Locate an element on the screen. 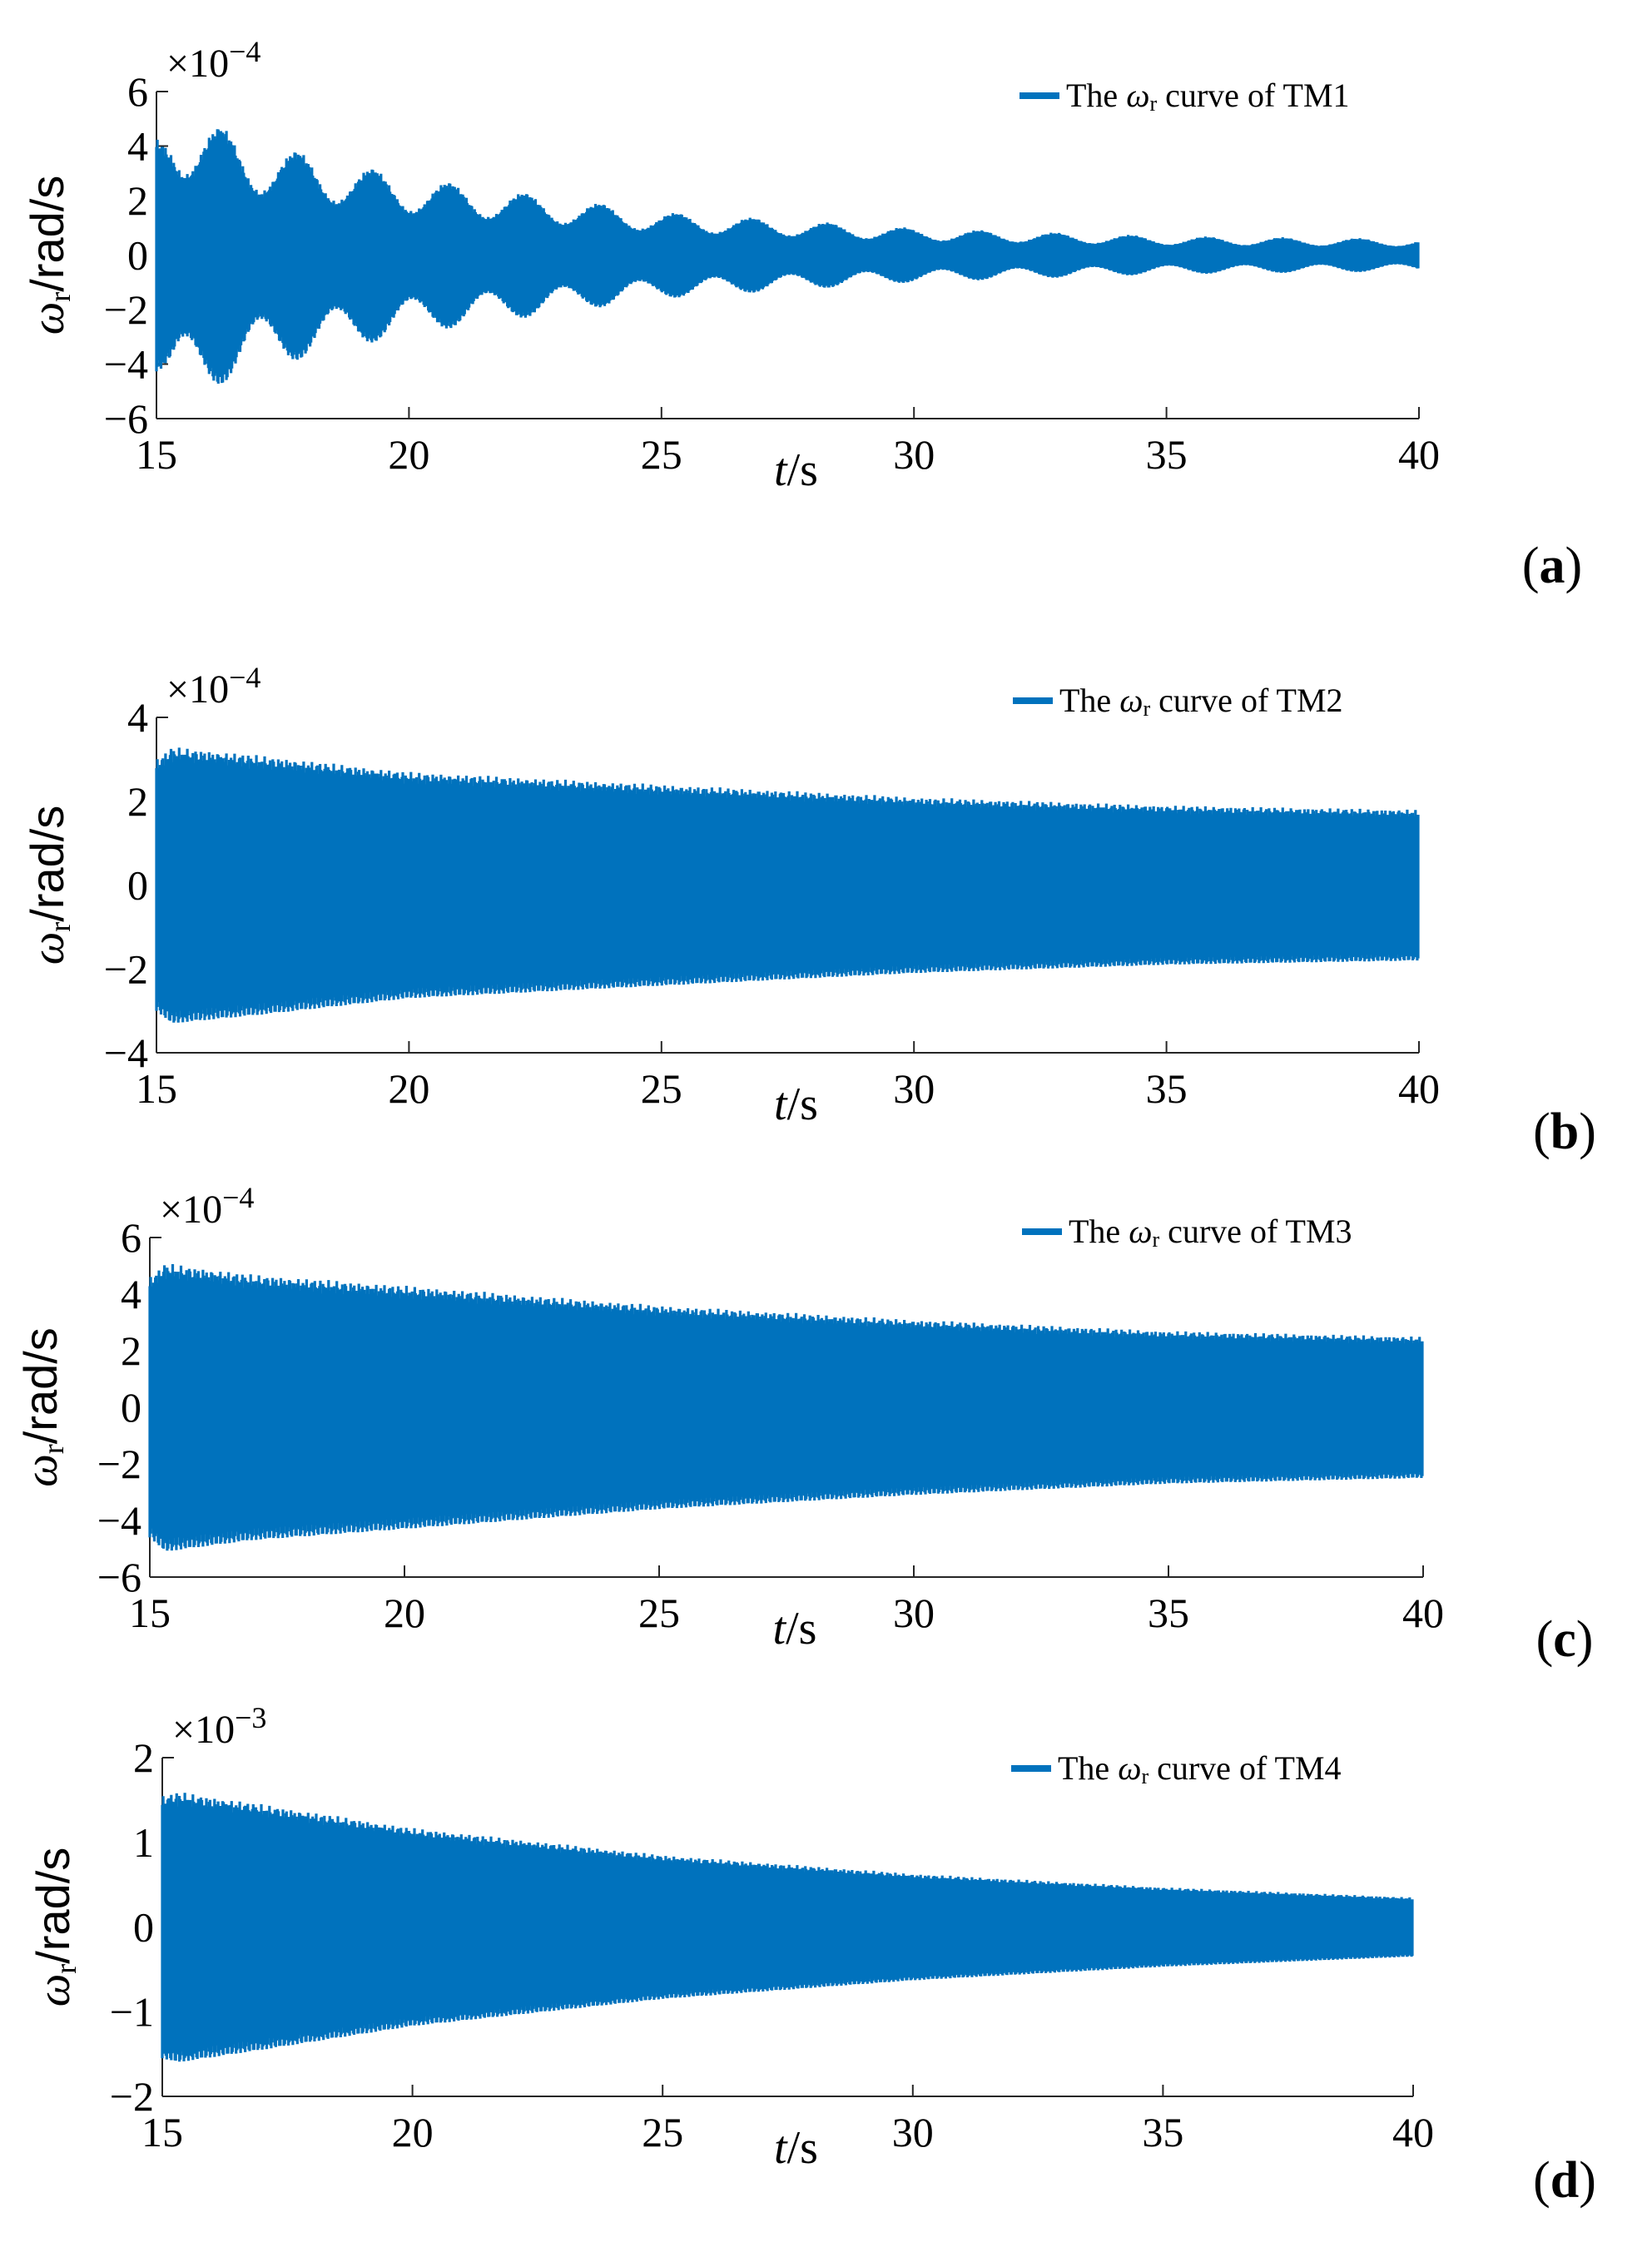  panel-label: (c) is located at coordinates (1565, 1639).